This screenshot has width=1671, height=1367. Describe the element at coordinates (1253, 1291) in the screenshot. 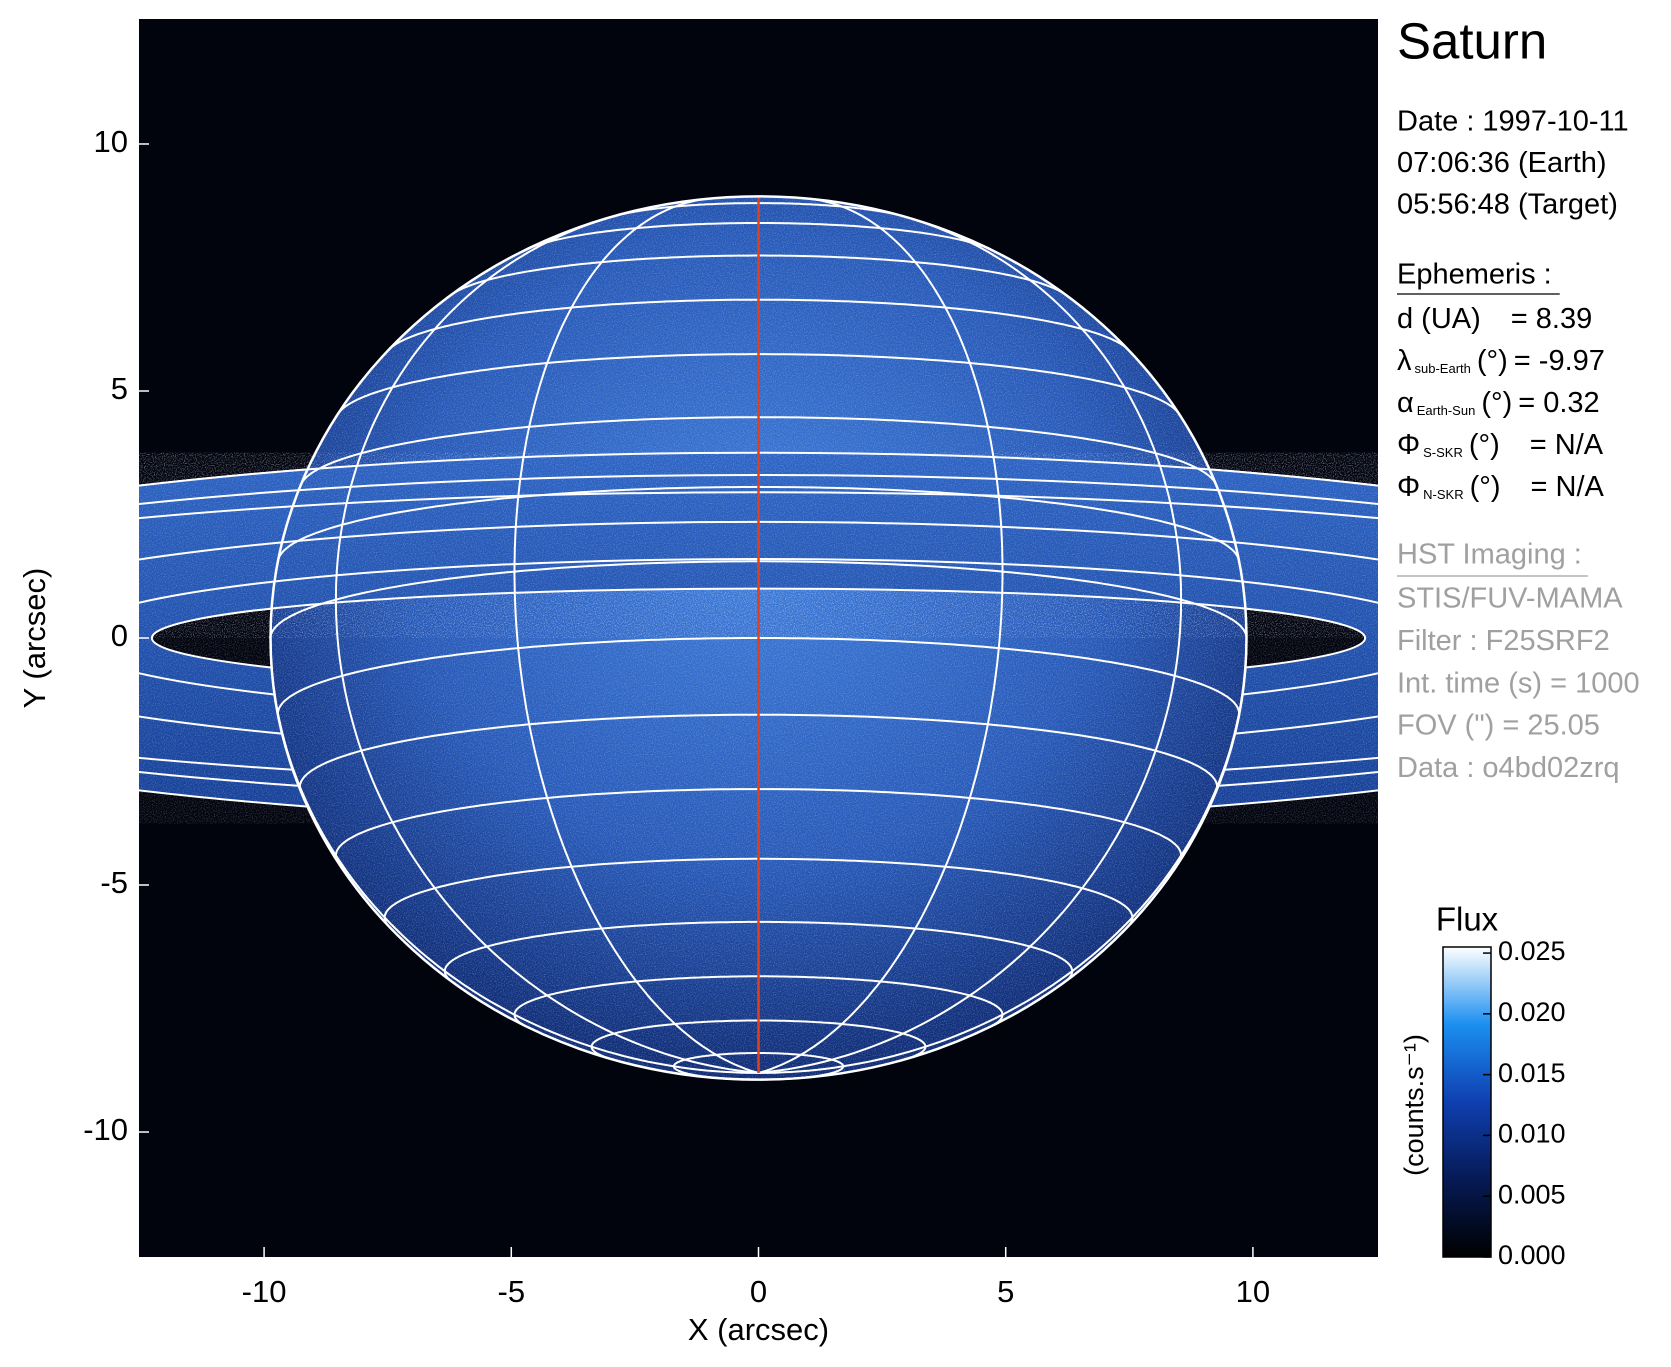

I see `x-tick-label: 10` at that location.